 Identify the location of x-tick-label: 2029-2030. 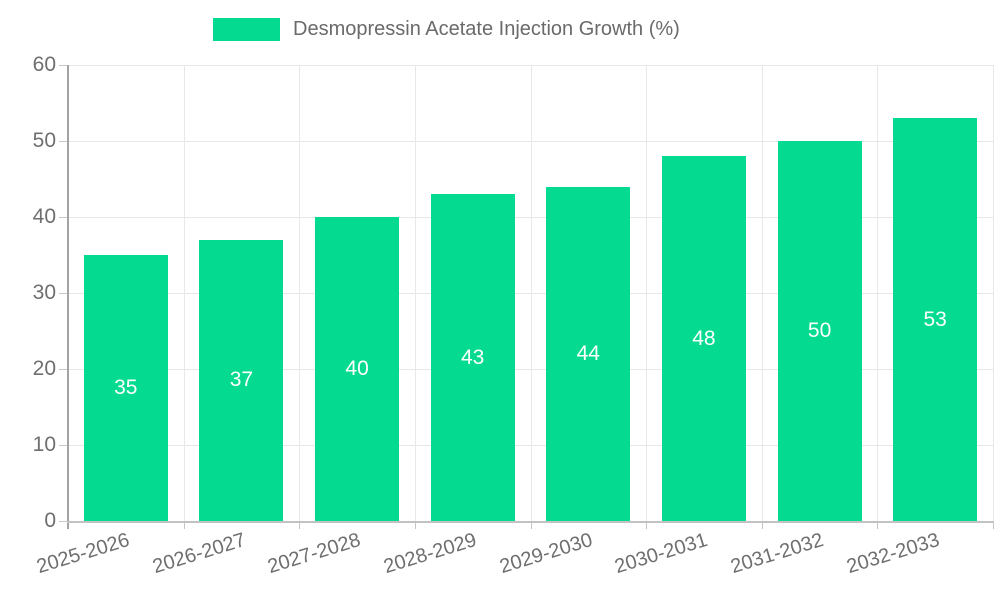
(545, 554).